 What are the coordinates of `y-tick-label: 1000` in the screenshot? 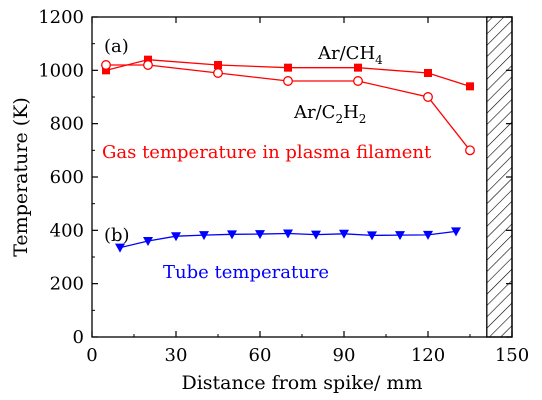 It's located at (61, 70).